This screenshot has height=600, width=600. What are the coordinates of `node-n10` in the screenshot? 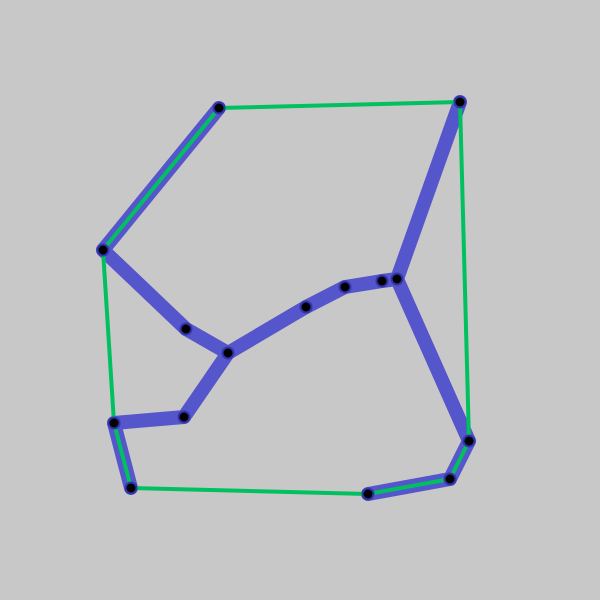 It's located at (184, 417).